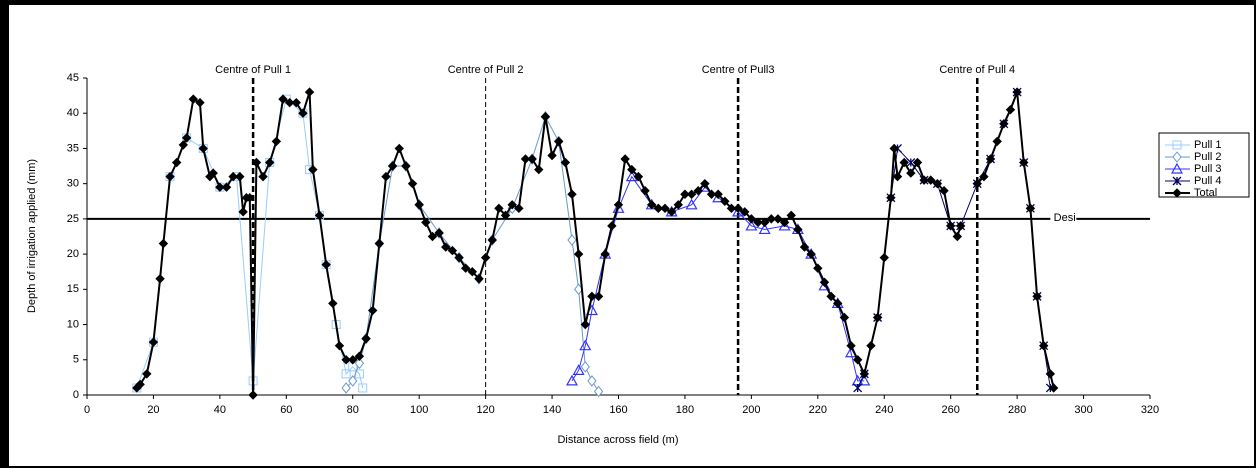  I want to click on legend-label: Total, so click(1205, 193).